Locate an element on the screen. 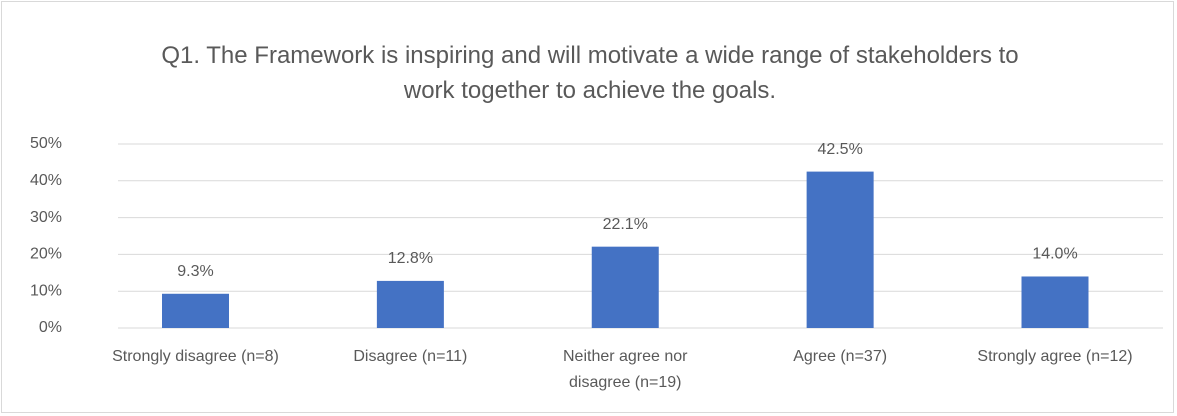  x-tick-label: Strongly agree (n=12) is located at coordinates (1055, 356).